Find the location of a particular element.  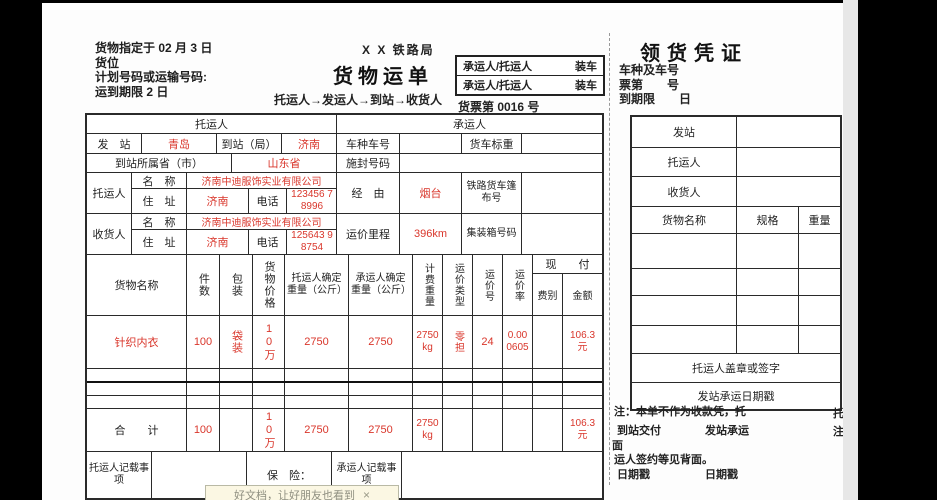

voucher-note-line4: 运人签约等见背面。 is located at coordinates (663, 460).